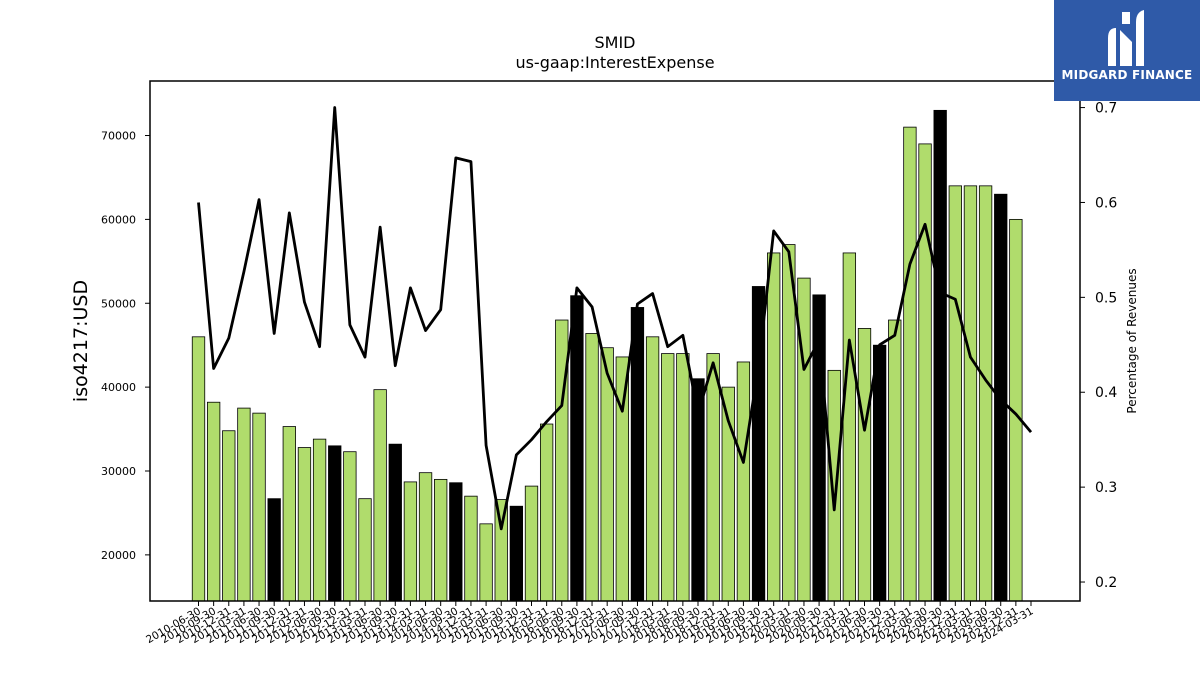 Image resolution: width=1200 pixels, height=675 pixels. Describe the element at coordinates (118, 136) in the screenshot. I see `y-tick-label: 70000` at that location.